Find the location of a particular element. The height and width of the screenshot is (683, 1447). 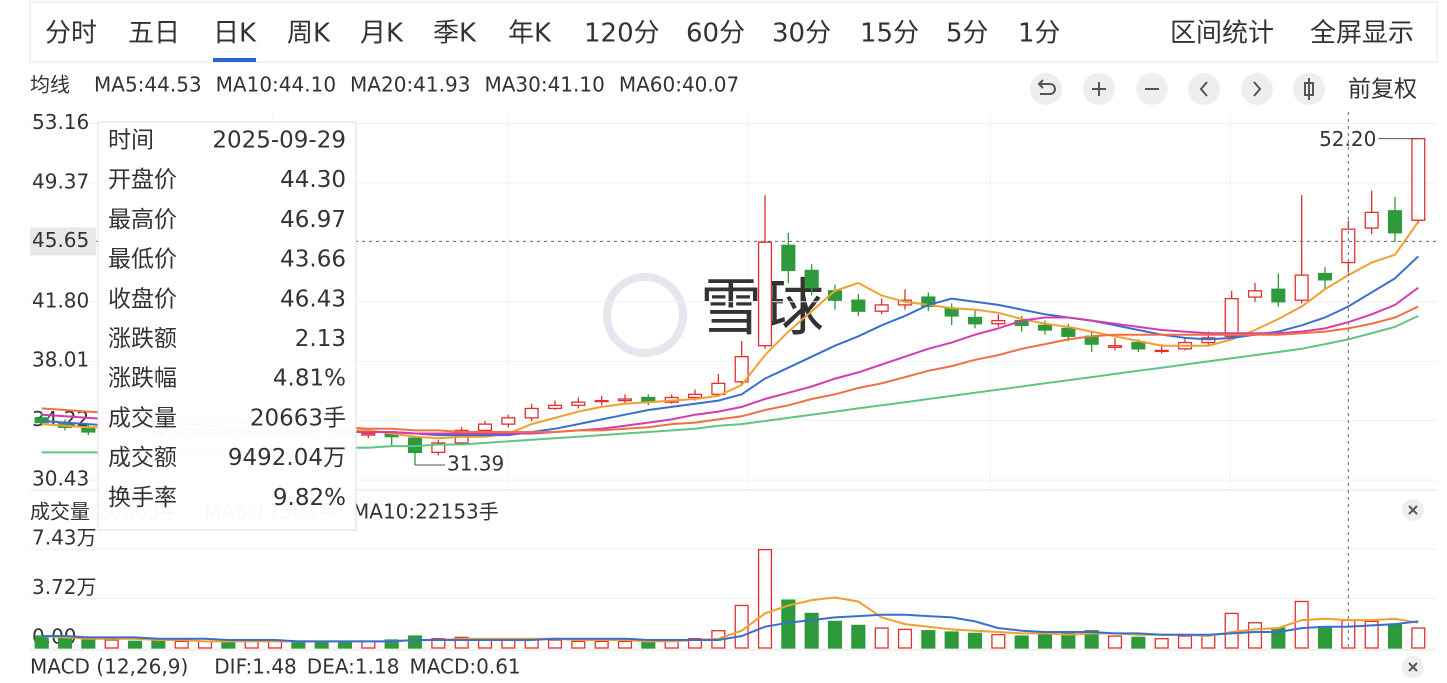

tab: 周K is located at coordinates (309, 34).